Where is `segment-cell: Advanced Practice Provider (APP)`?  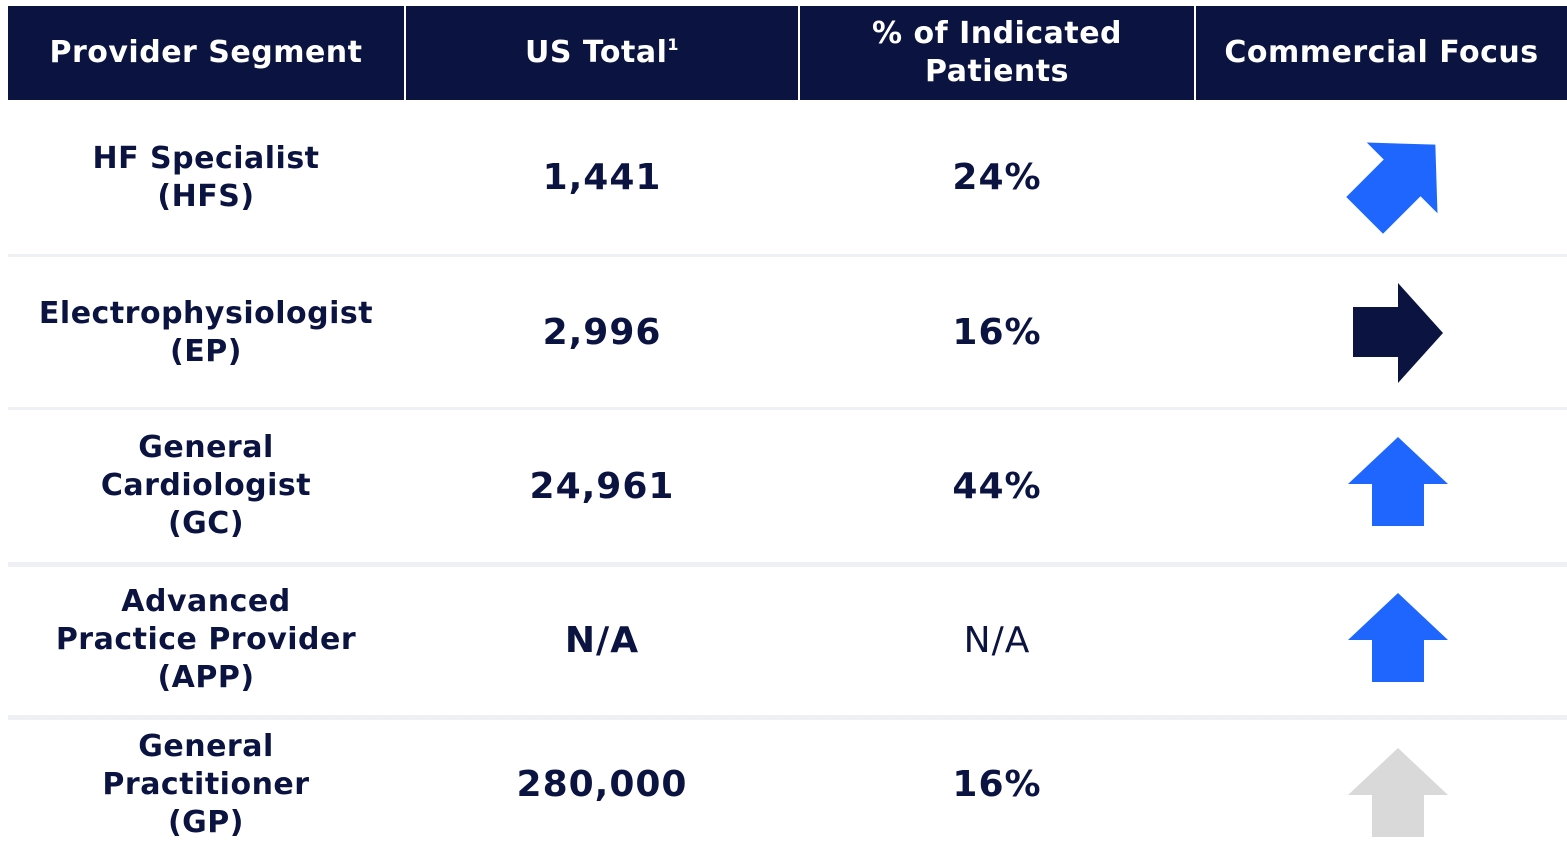
segment-cell: Advanced Practice Provider (APP) is located at coordinates (206, 640).